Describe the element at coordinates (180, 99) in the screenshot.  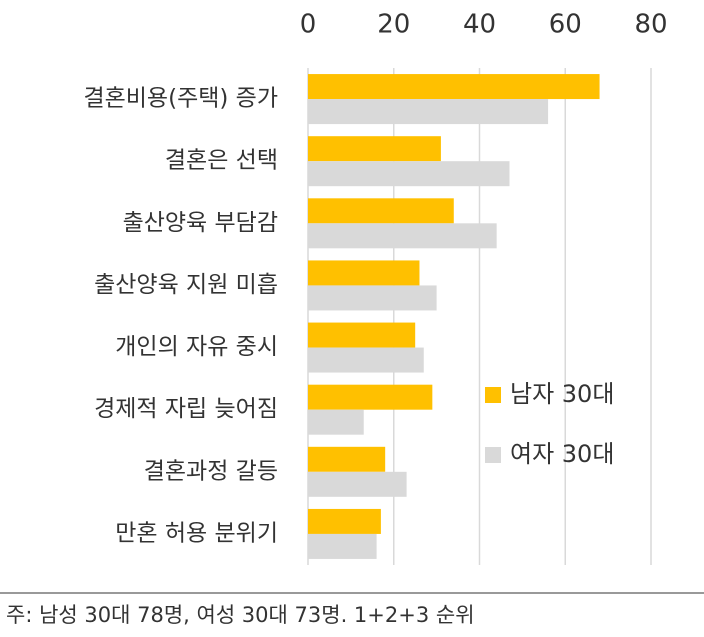
I see `y-tick-label: 결혼비용(주택) 증가` at that location.